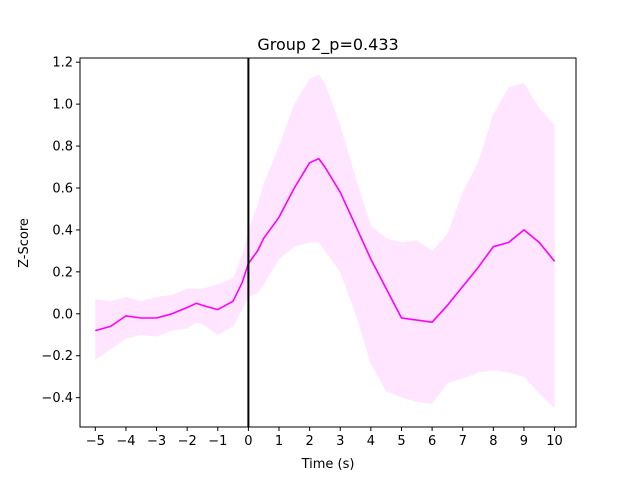 The height and width of the screenshot is (480, 640). Describe the element at coordinates (62, 105) in the screenshot. I see `y-tick-label: 1.0` at that location.